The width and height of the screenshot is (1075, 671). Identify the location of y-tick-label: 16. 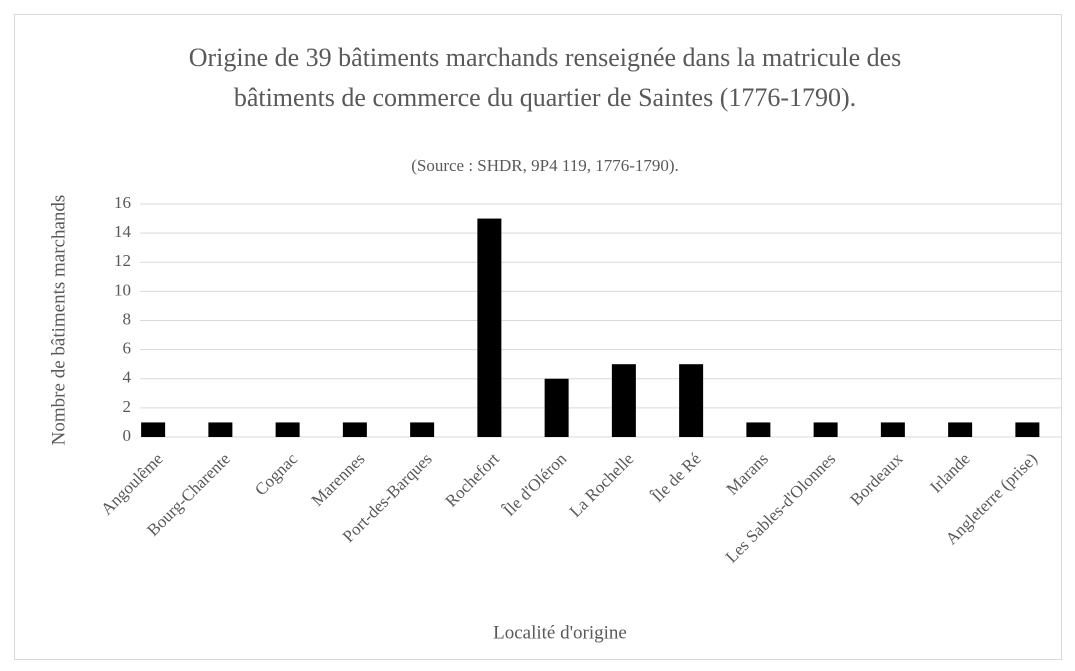
(122, 202).